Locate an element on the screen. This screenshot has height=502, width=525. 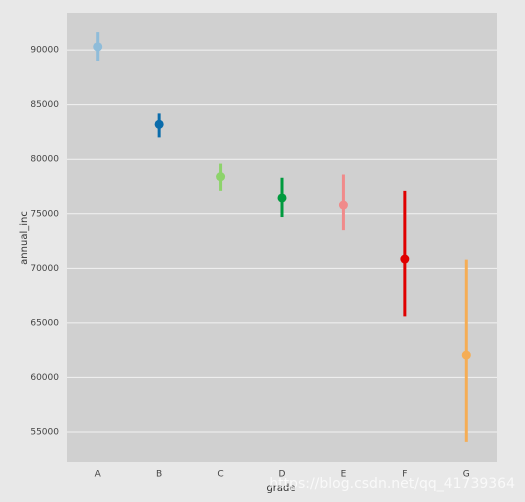
x-axis-label: grade is located at coordinates (280, 488).